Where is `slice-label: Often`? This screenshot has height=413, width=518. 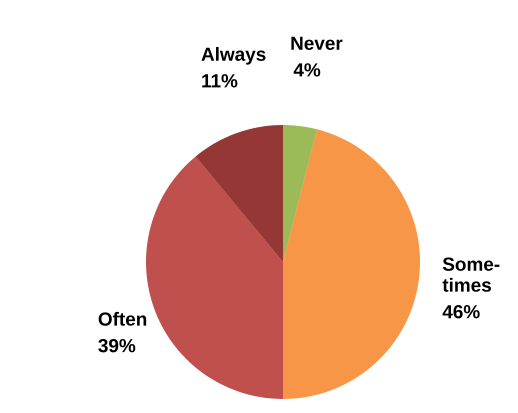
slice-label: Often is located at coordinates (122, 319).